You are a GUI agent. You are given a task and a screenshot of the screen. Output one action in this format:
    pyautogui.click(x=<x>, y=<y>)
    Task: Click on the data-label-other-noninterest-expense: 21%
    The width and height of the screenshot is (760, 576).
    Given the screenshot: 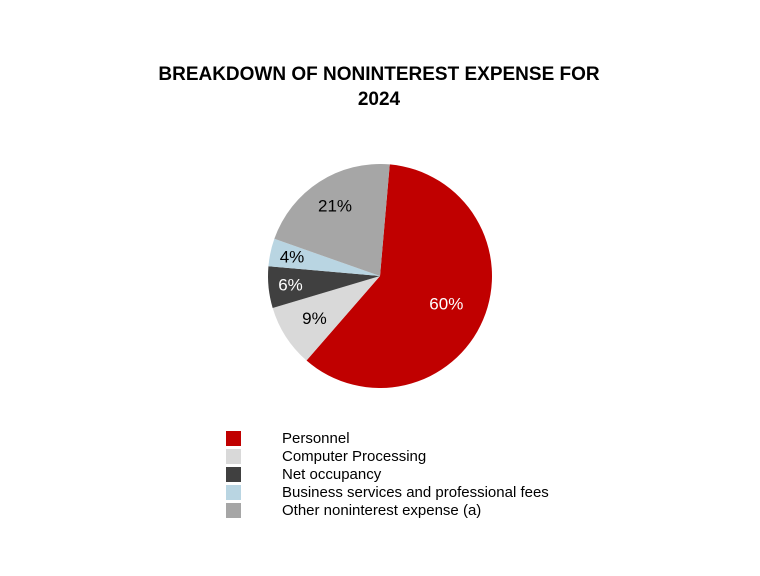 What is the action you would take?
    pyautogui.click(x=335, y=206)
    